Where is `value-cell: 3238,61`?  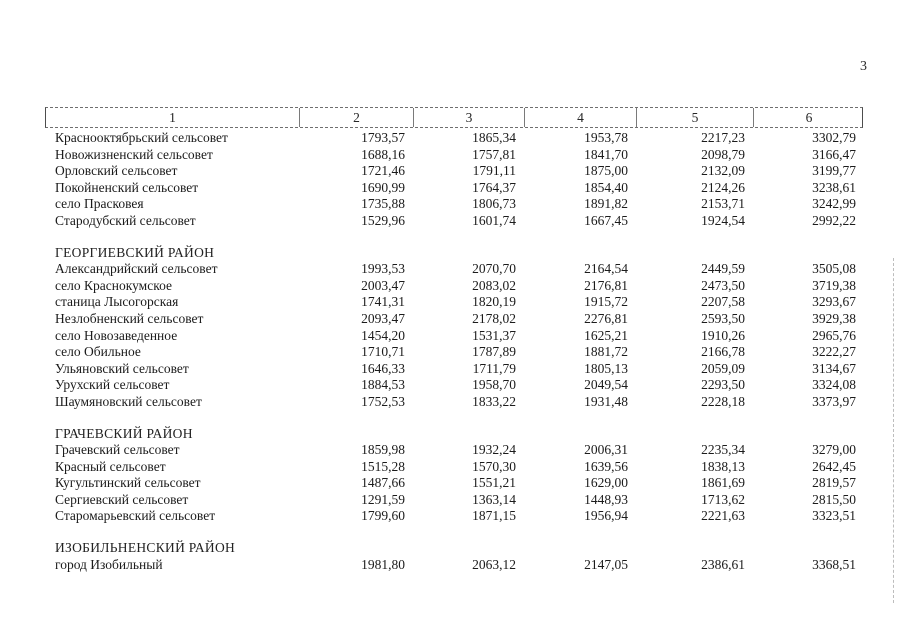 value-cell: 3238,61 is located at coordinates (834, 187).